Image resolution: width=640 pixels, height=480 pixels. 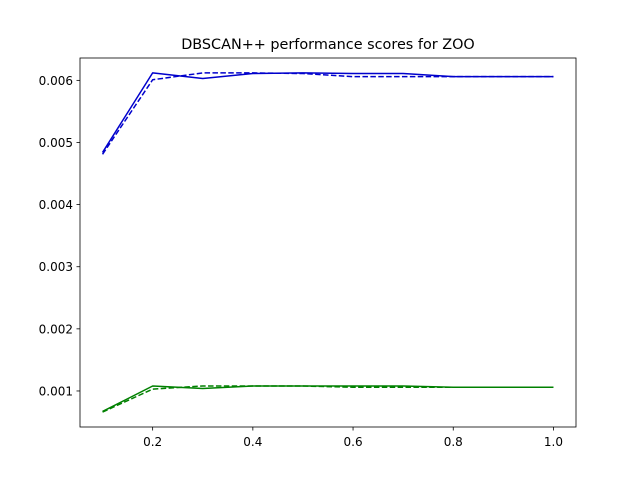 I want to click on x-tick-label: 0.2, so click(x=152, y=442).